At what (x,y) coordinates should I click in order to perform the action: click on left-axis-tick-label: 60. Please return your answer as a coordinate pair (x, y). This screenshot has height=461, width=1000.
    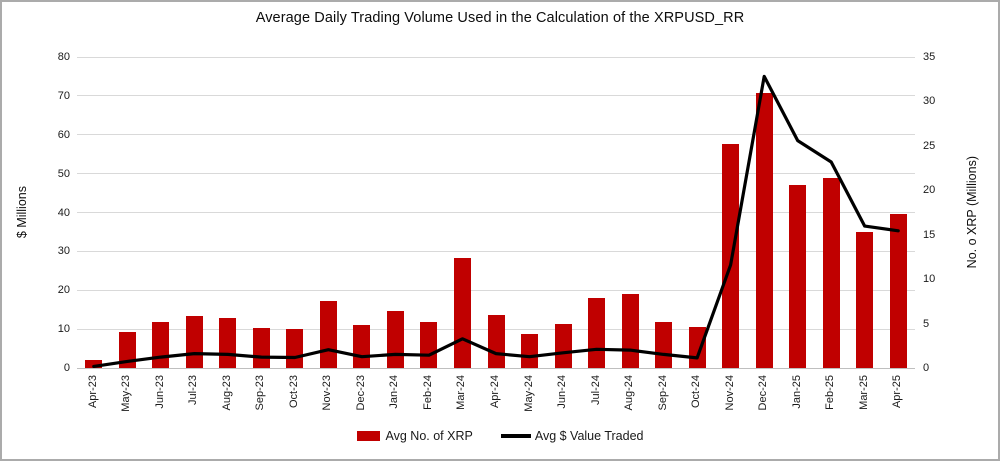
    Looking at the image, I should click on (63, 134).